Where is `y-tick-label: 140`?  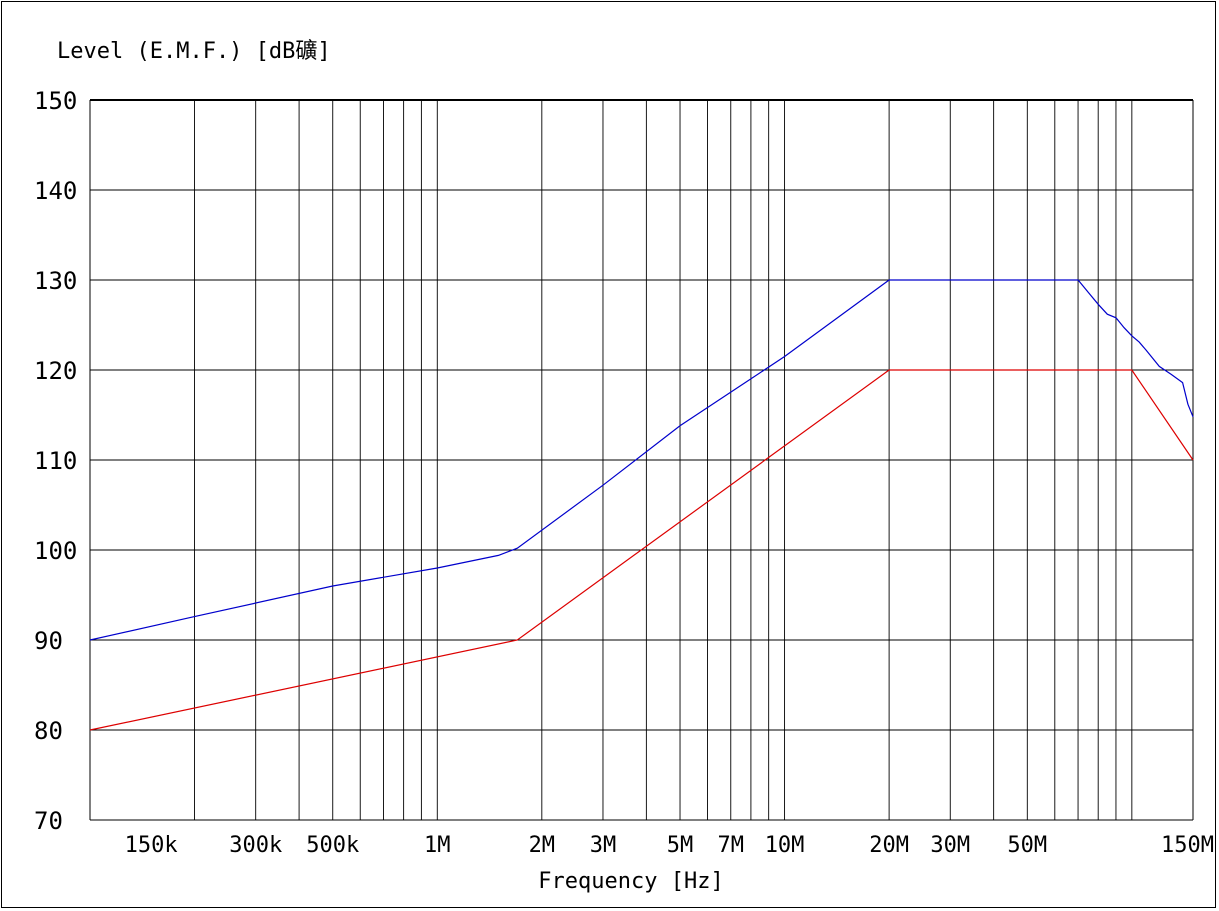
y-tick-label: 140 is located at coordinates (55, 191).